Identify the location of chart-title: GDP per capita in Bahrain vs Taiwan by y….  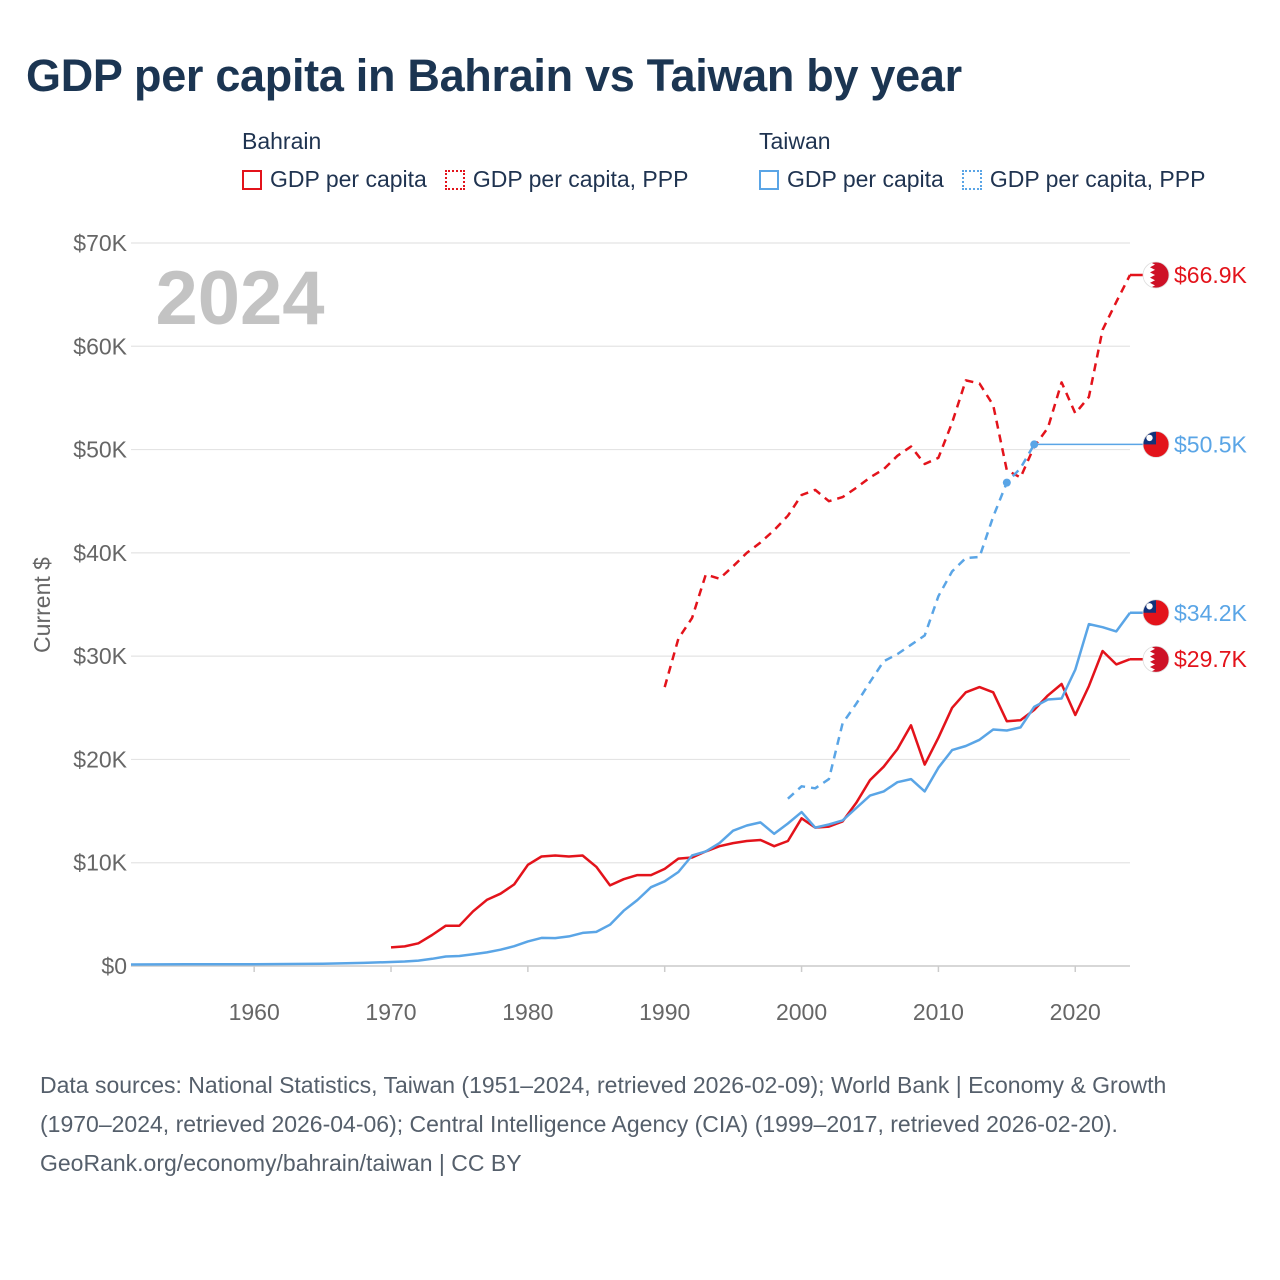
(494, 75).